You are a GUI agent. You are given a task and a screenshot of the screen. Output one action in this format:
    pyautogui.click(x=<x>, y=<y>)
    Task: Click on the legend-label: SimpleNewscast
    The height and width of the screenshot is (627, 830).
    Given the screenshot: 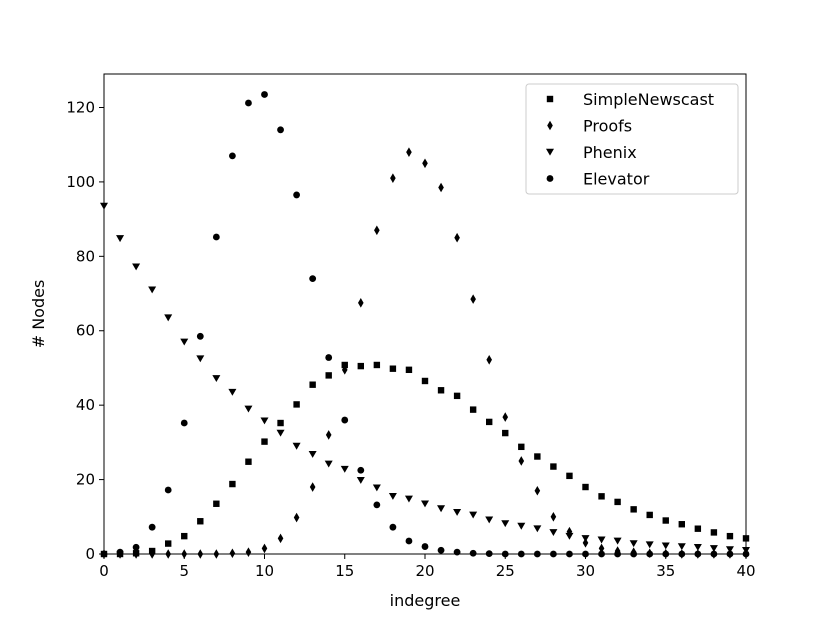 What is the action you would take?
    pyautogui.click(x=648, y=99)
    